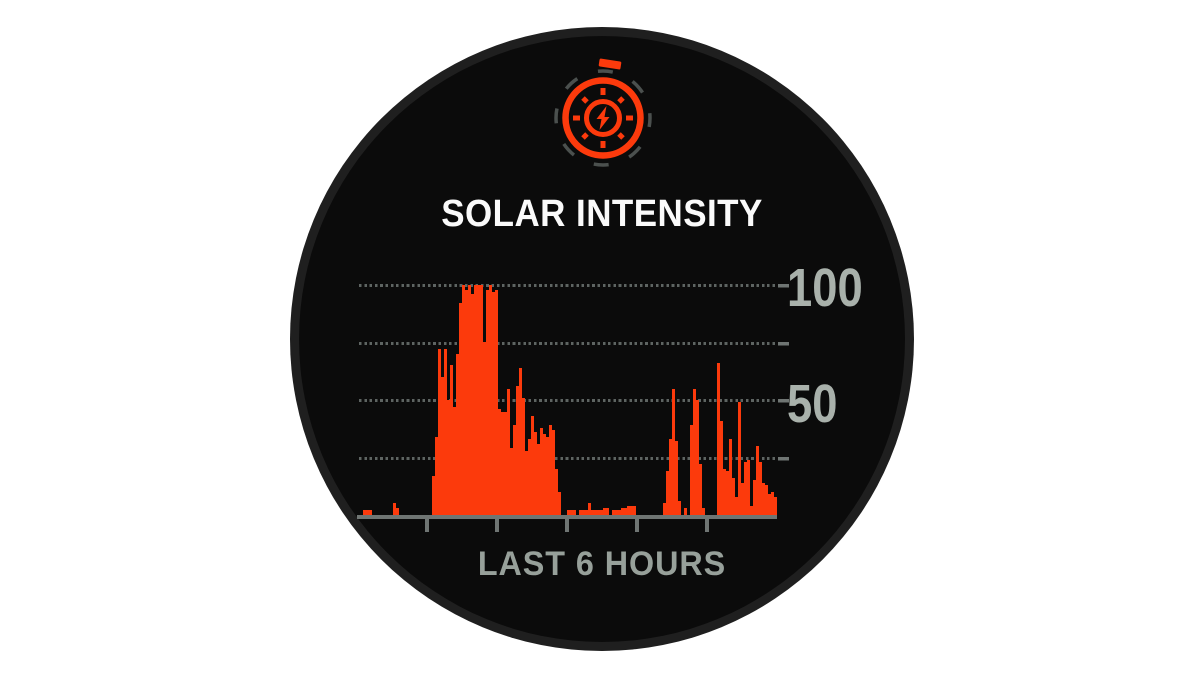  I want to click on icon-dashed-ring, so click(603, 118).